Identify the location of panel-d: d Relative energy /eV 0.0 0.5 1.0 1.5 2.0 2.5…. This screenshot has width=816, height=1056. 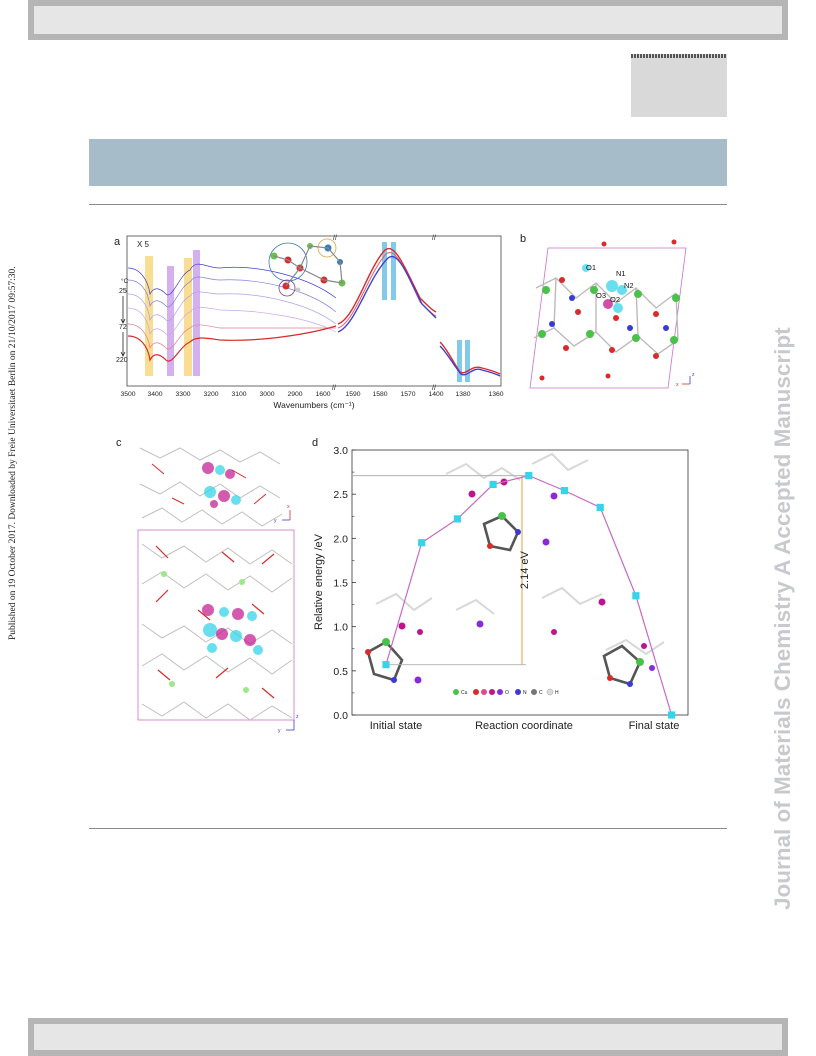
(500, 584).